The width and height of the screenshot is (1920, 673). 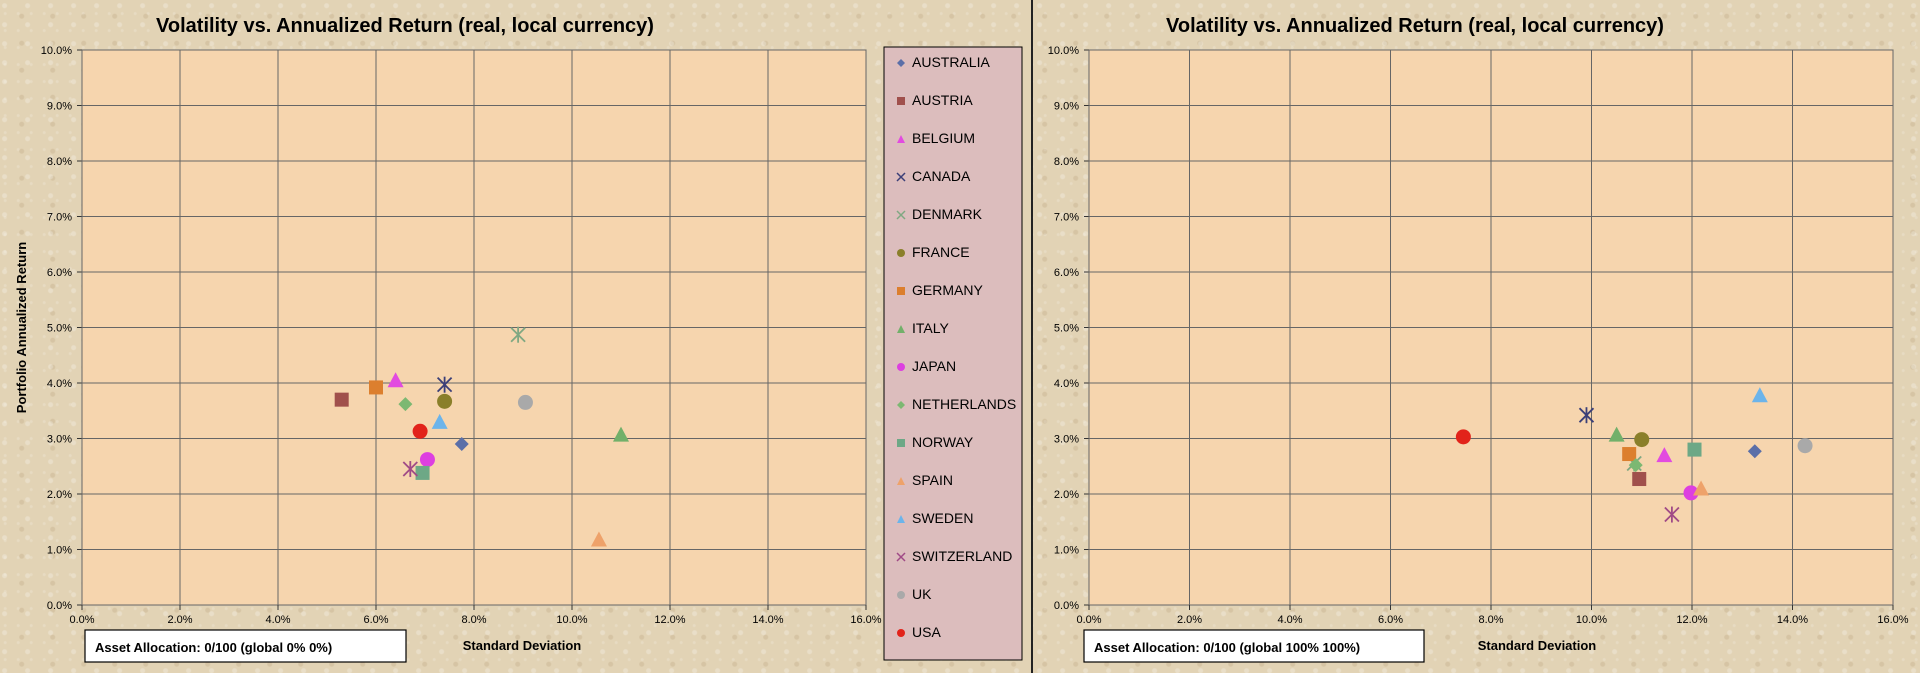 I want to click on legend-marker-switzerland, so click(x=901, y=557).